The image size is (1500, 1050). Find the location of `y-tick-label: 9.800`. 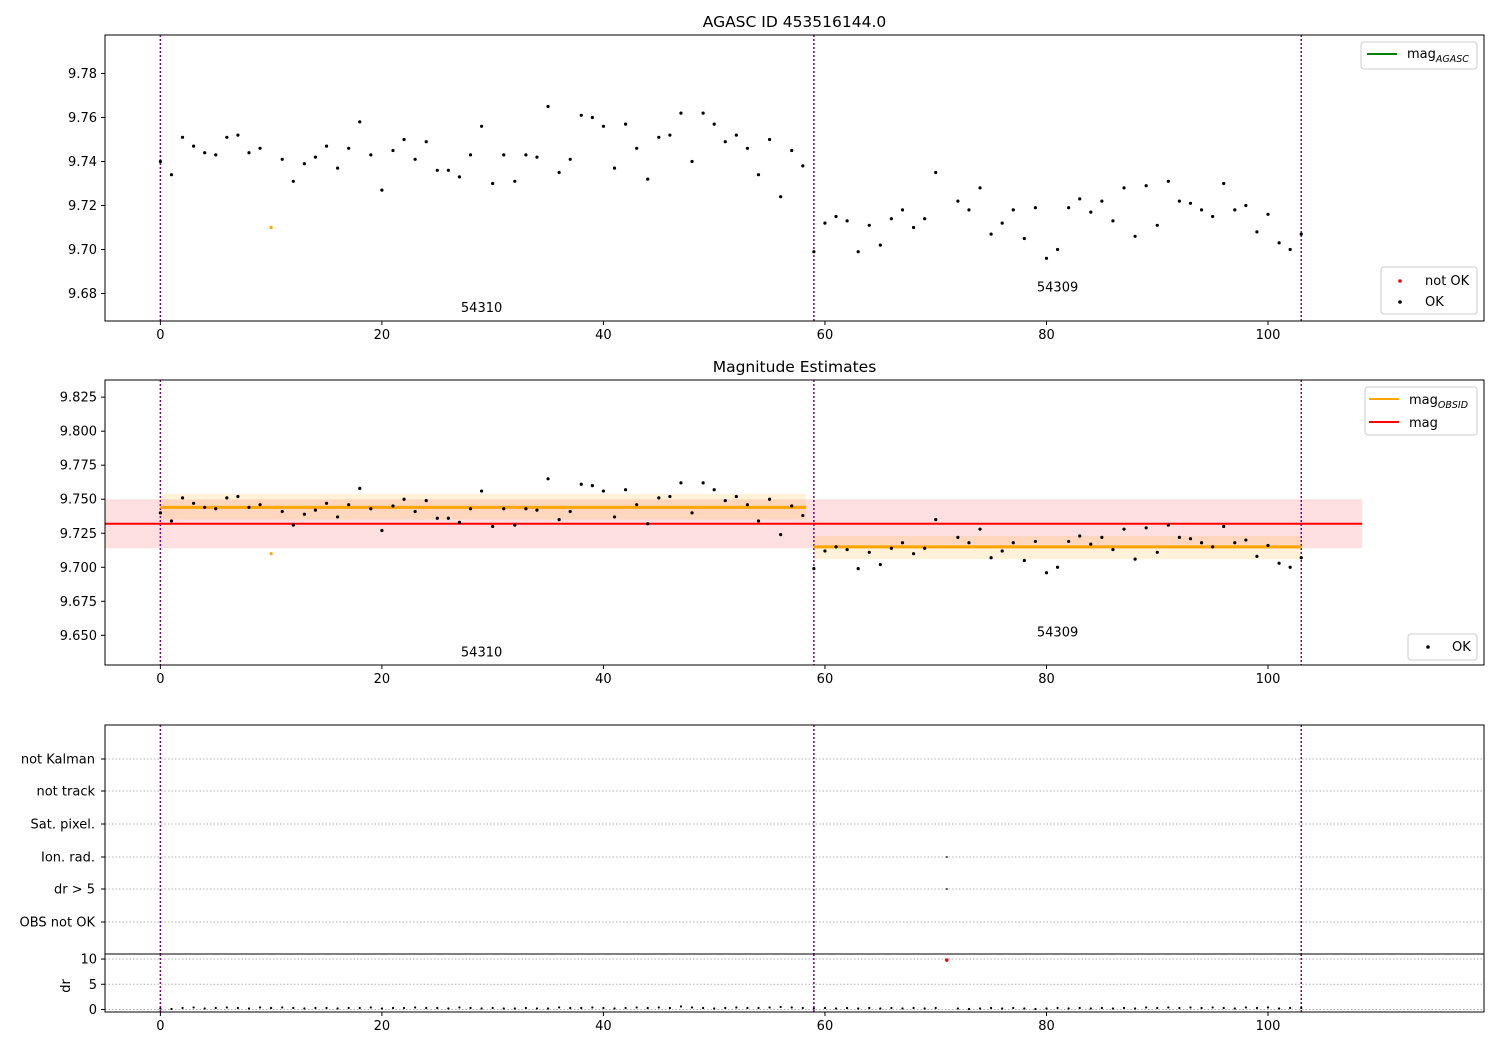

y-tick-label: 9.800 is located at coordinates (78, 432).